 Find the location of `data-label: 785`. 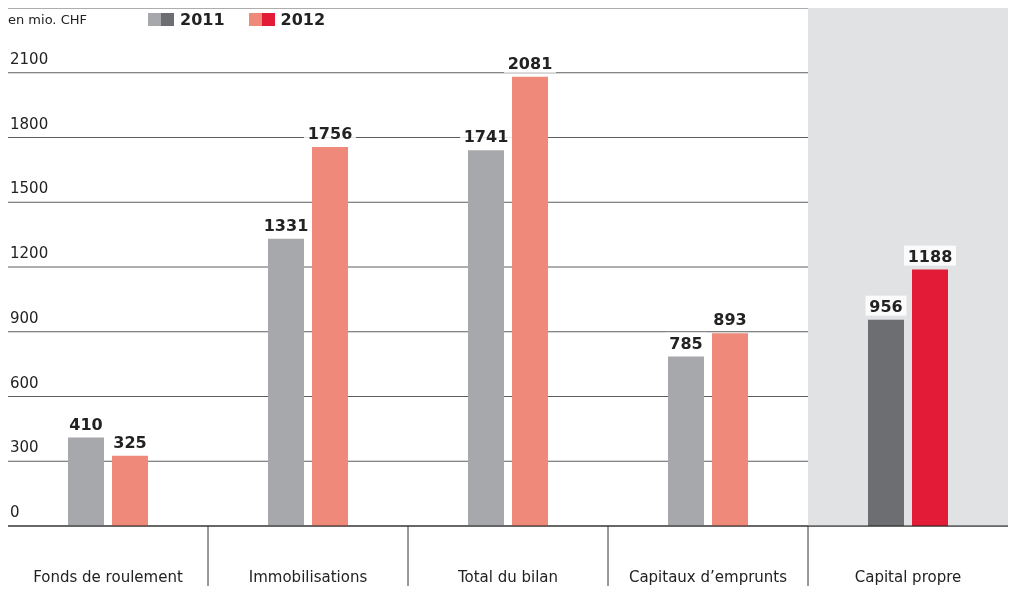

data-label: 785 is located at coordinates (686, 343).